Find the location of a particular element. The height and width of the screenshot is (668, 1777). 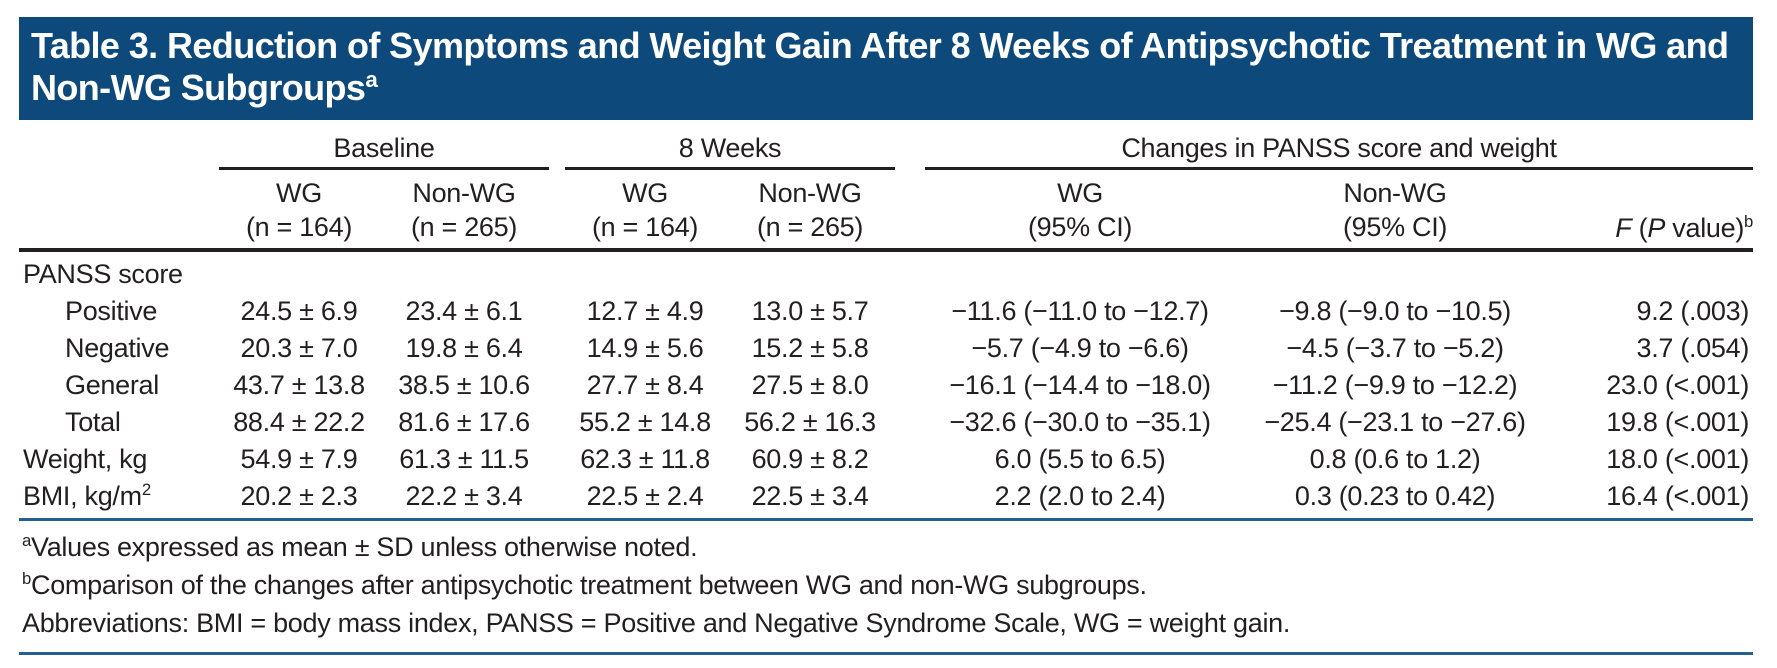

cell-baseline-nonwg: 19.8 ± 6.4 is located at coordinates (464, 348).